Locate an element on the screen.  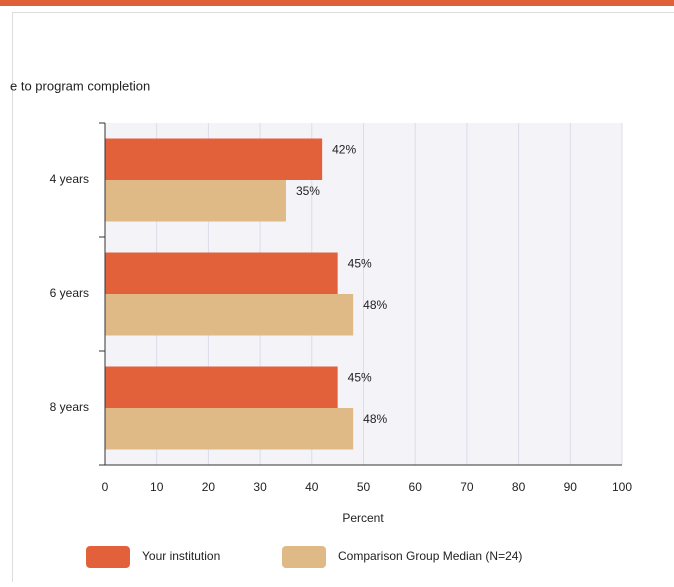
y-tick-label: 8 years is located at coordinates (69, 407).